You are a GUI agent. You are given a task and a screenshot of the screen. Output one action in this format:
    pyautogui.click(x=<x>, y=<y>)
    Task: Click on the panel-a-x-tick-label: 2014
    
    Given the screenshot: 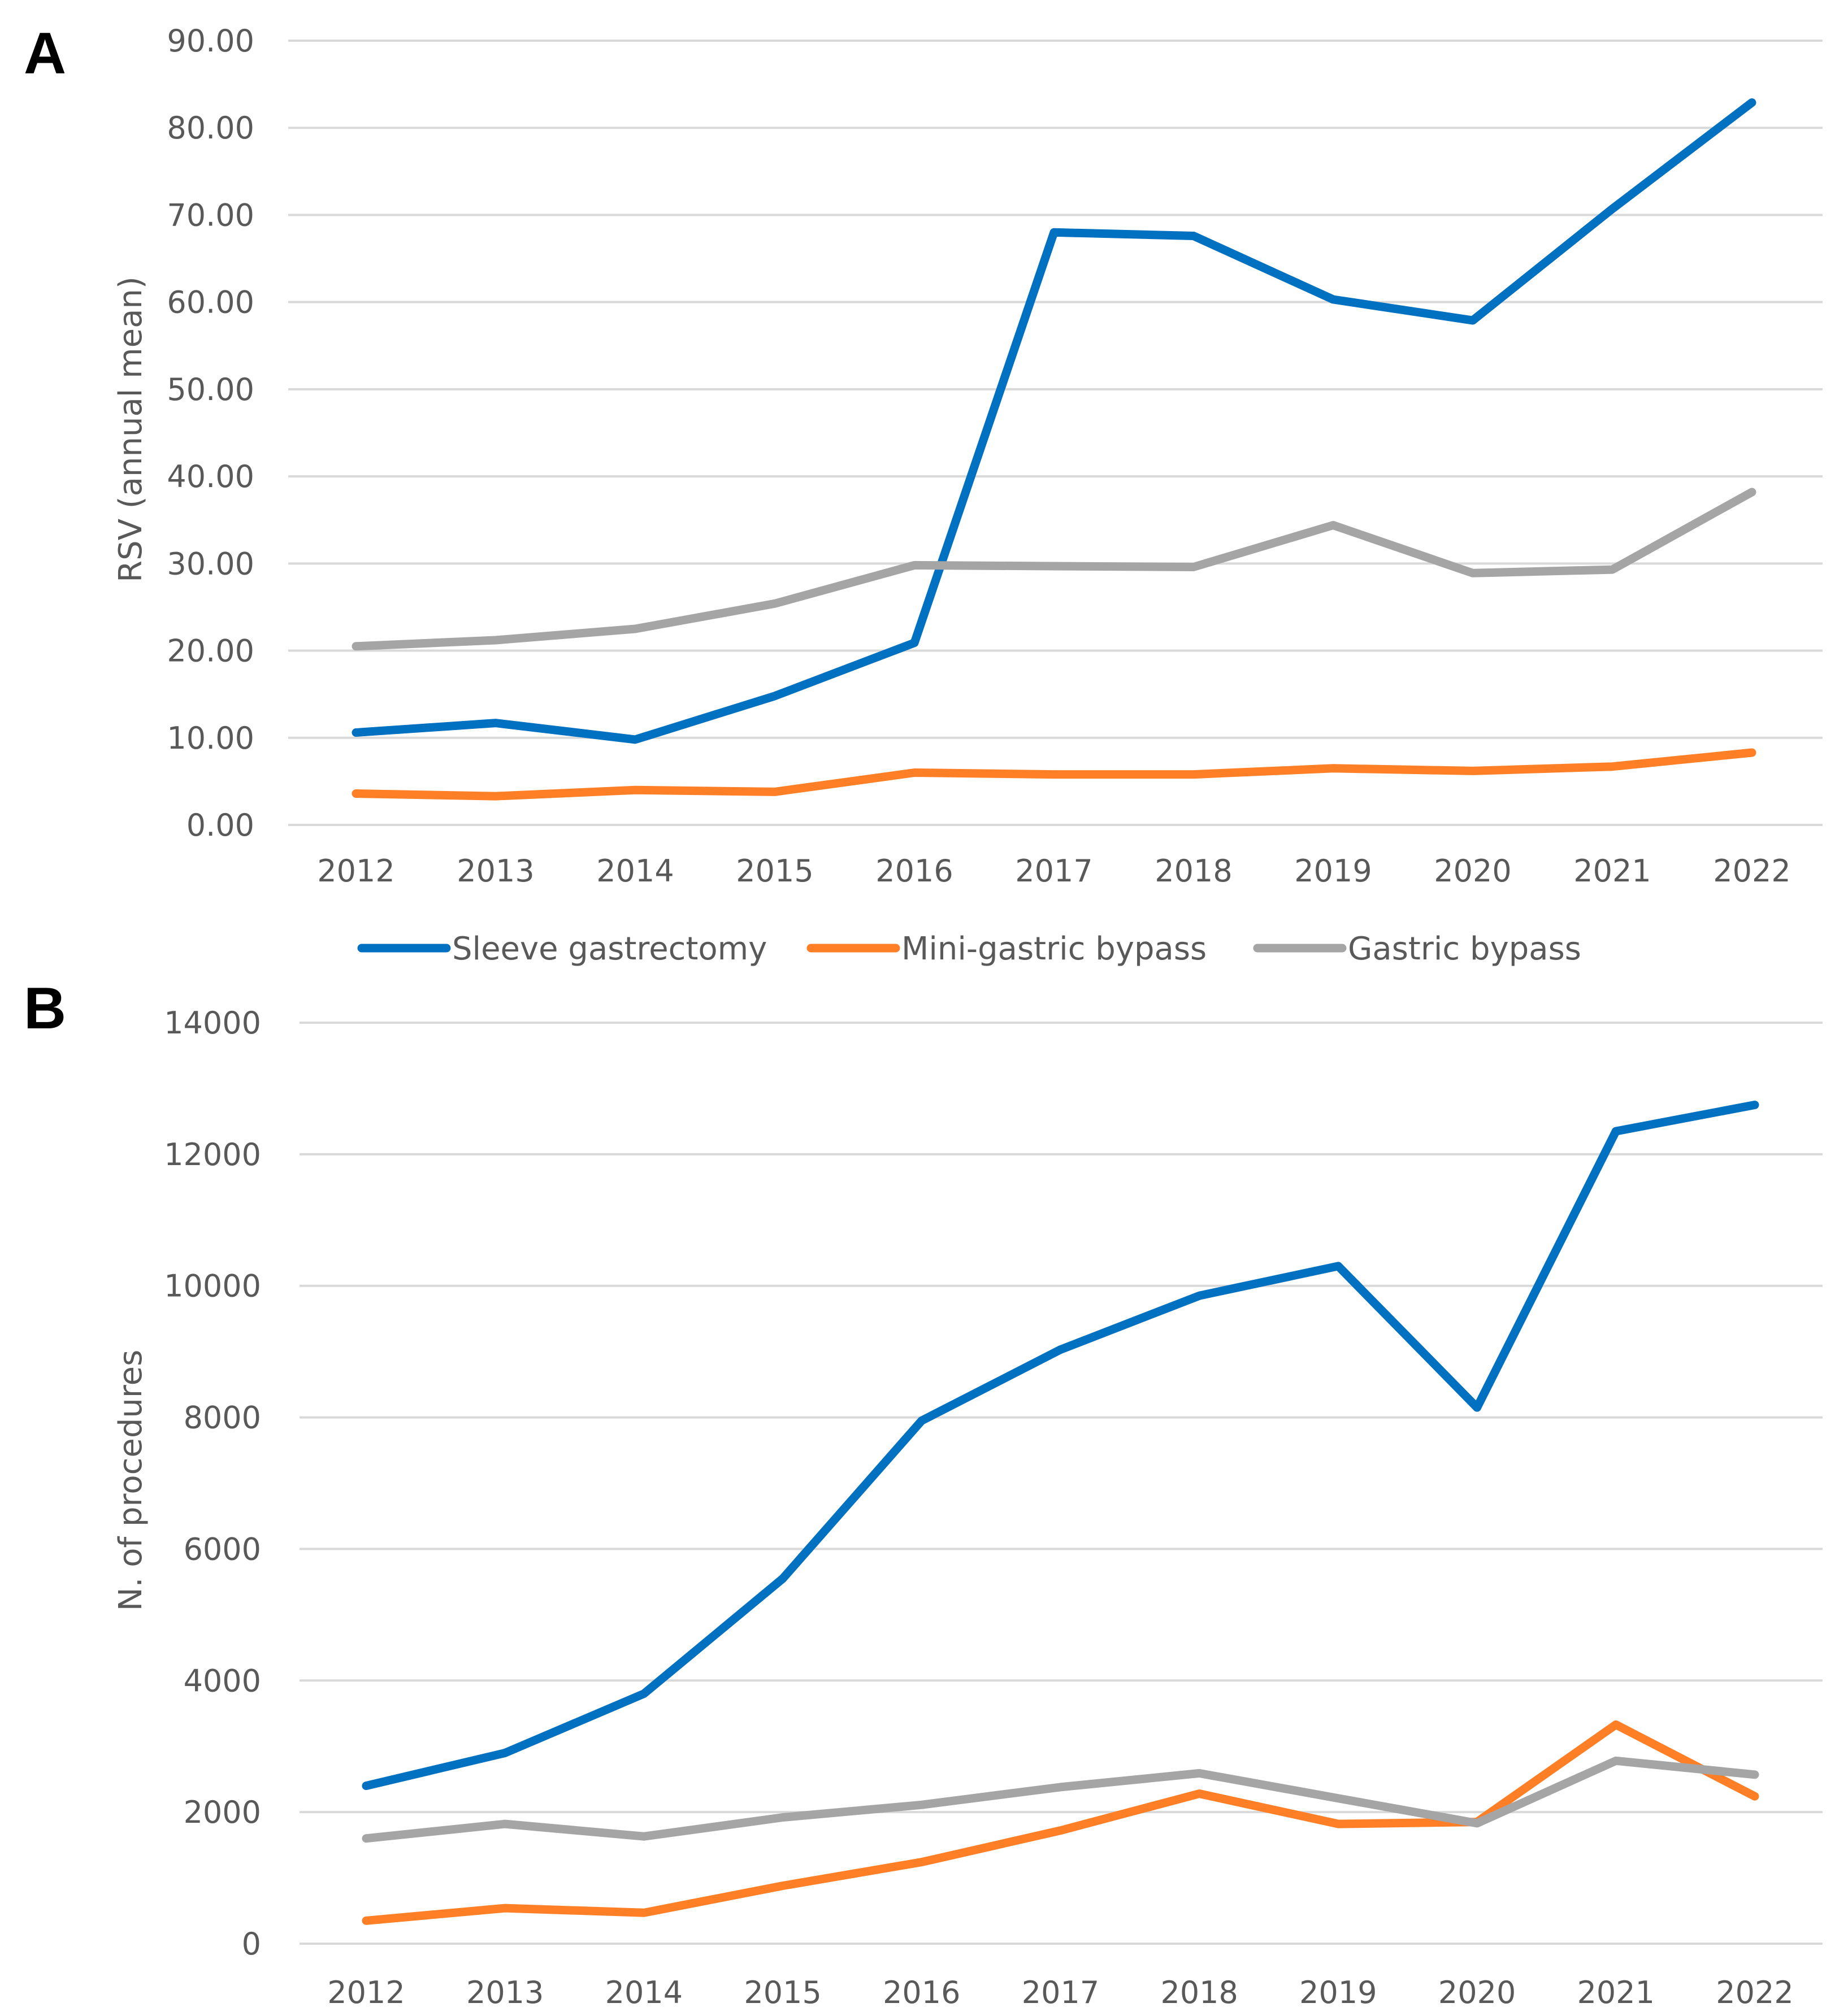 What is the action you would take?
    pyautogui.click(x=635, y=871)
    